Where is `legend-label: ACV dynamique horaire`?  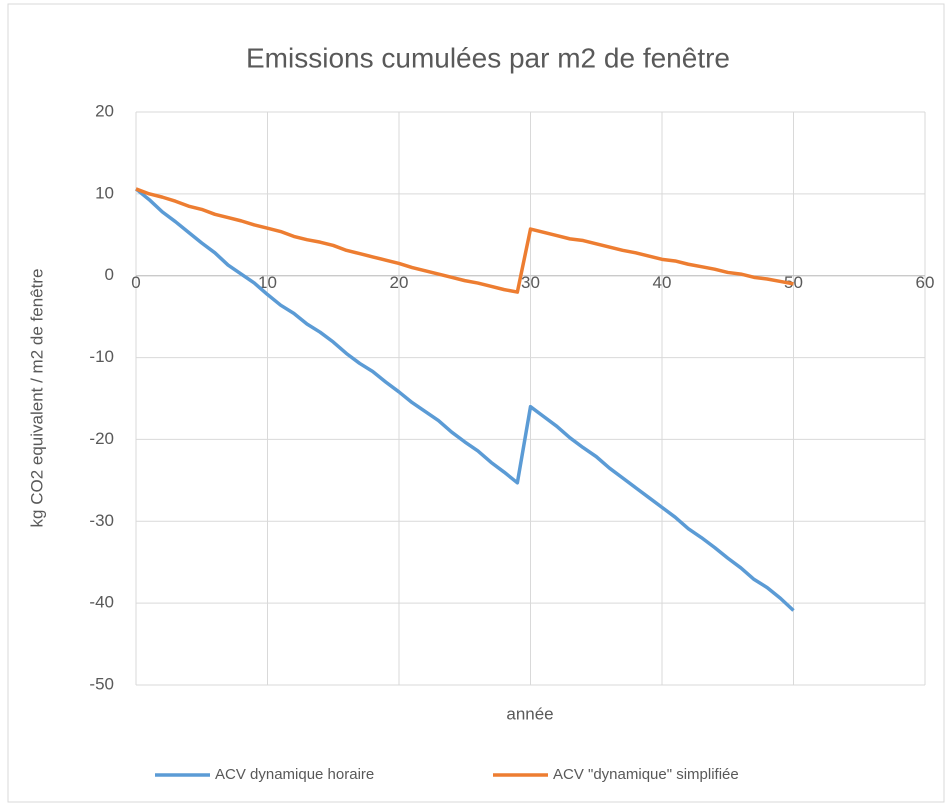
legend-label: ACV dynamique horaire is located at coordinates (294, 774).